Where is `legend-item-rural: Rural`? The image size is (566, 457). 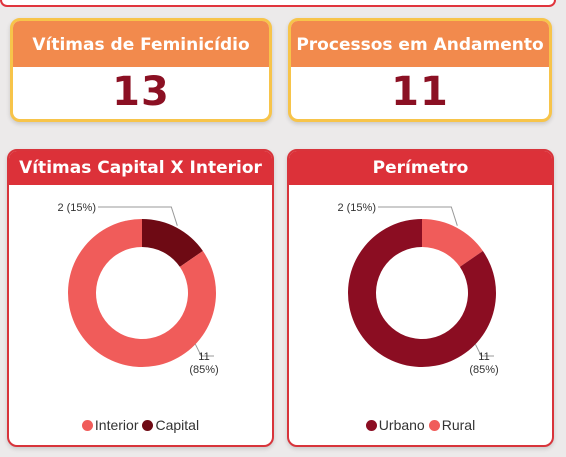 legend-item-rural: Rural is located at coordinates (452, 425).